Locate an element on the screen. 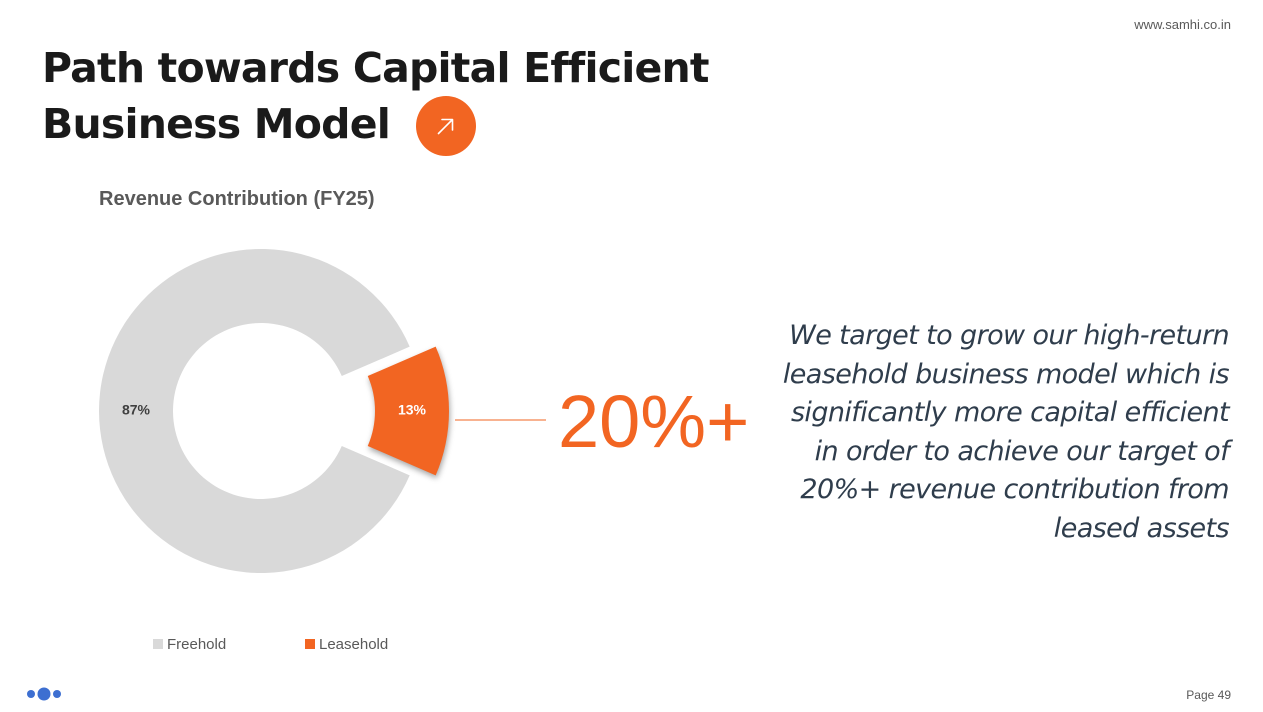 Image resolution: width=1263 pixels, height=712 pixels. data-label-freehold: 87% is located at coordinates (136, 410).